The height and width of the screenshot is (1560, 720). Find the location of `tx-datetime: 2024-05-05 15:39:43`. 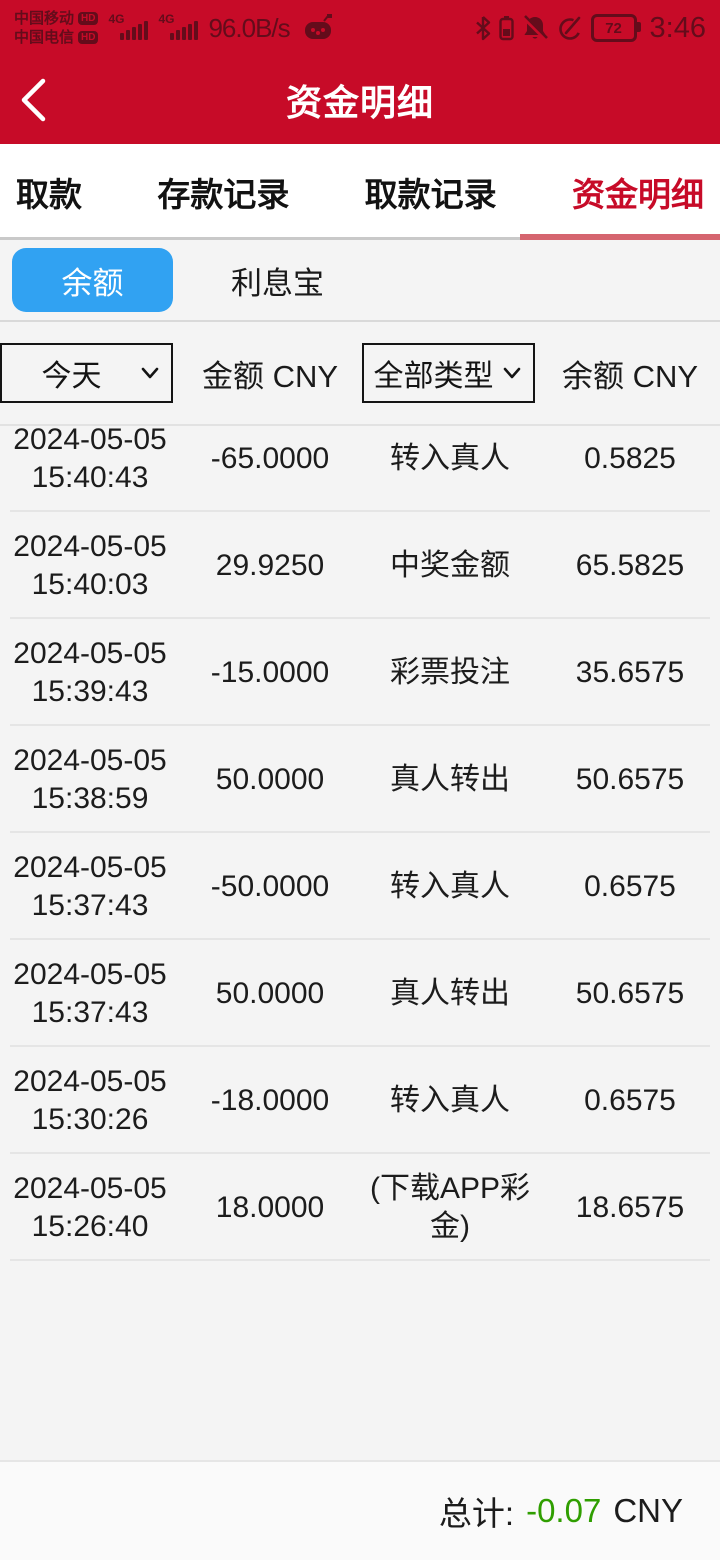

tx-datetime: 2024-05-05 15:39:43 is located at coordinates (90, 673).